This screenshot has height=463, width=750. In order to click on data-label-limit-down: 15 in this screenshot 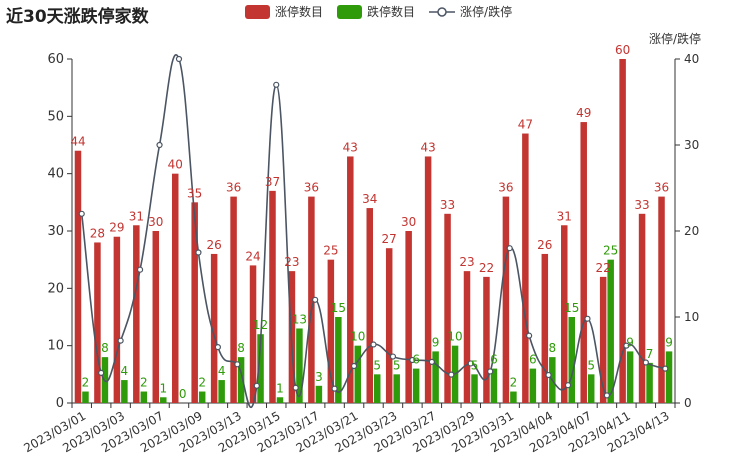, I will do `click(571, 308)`.